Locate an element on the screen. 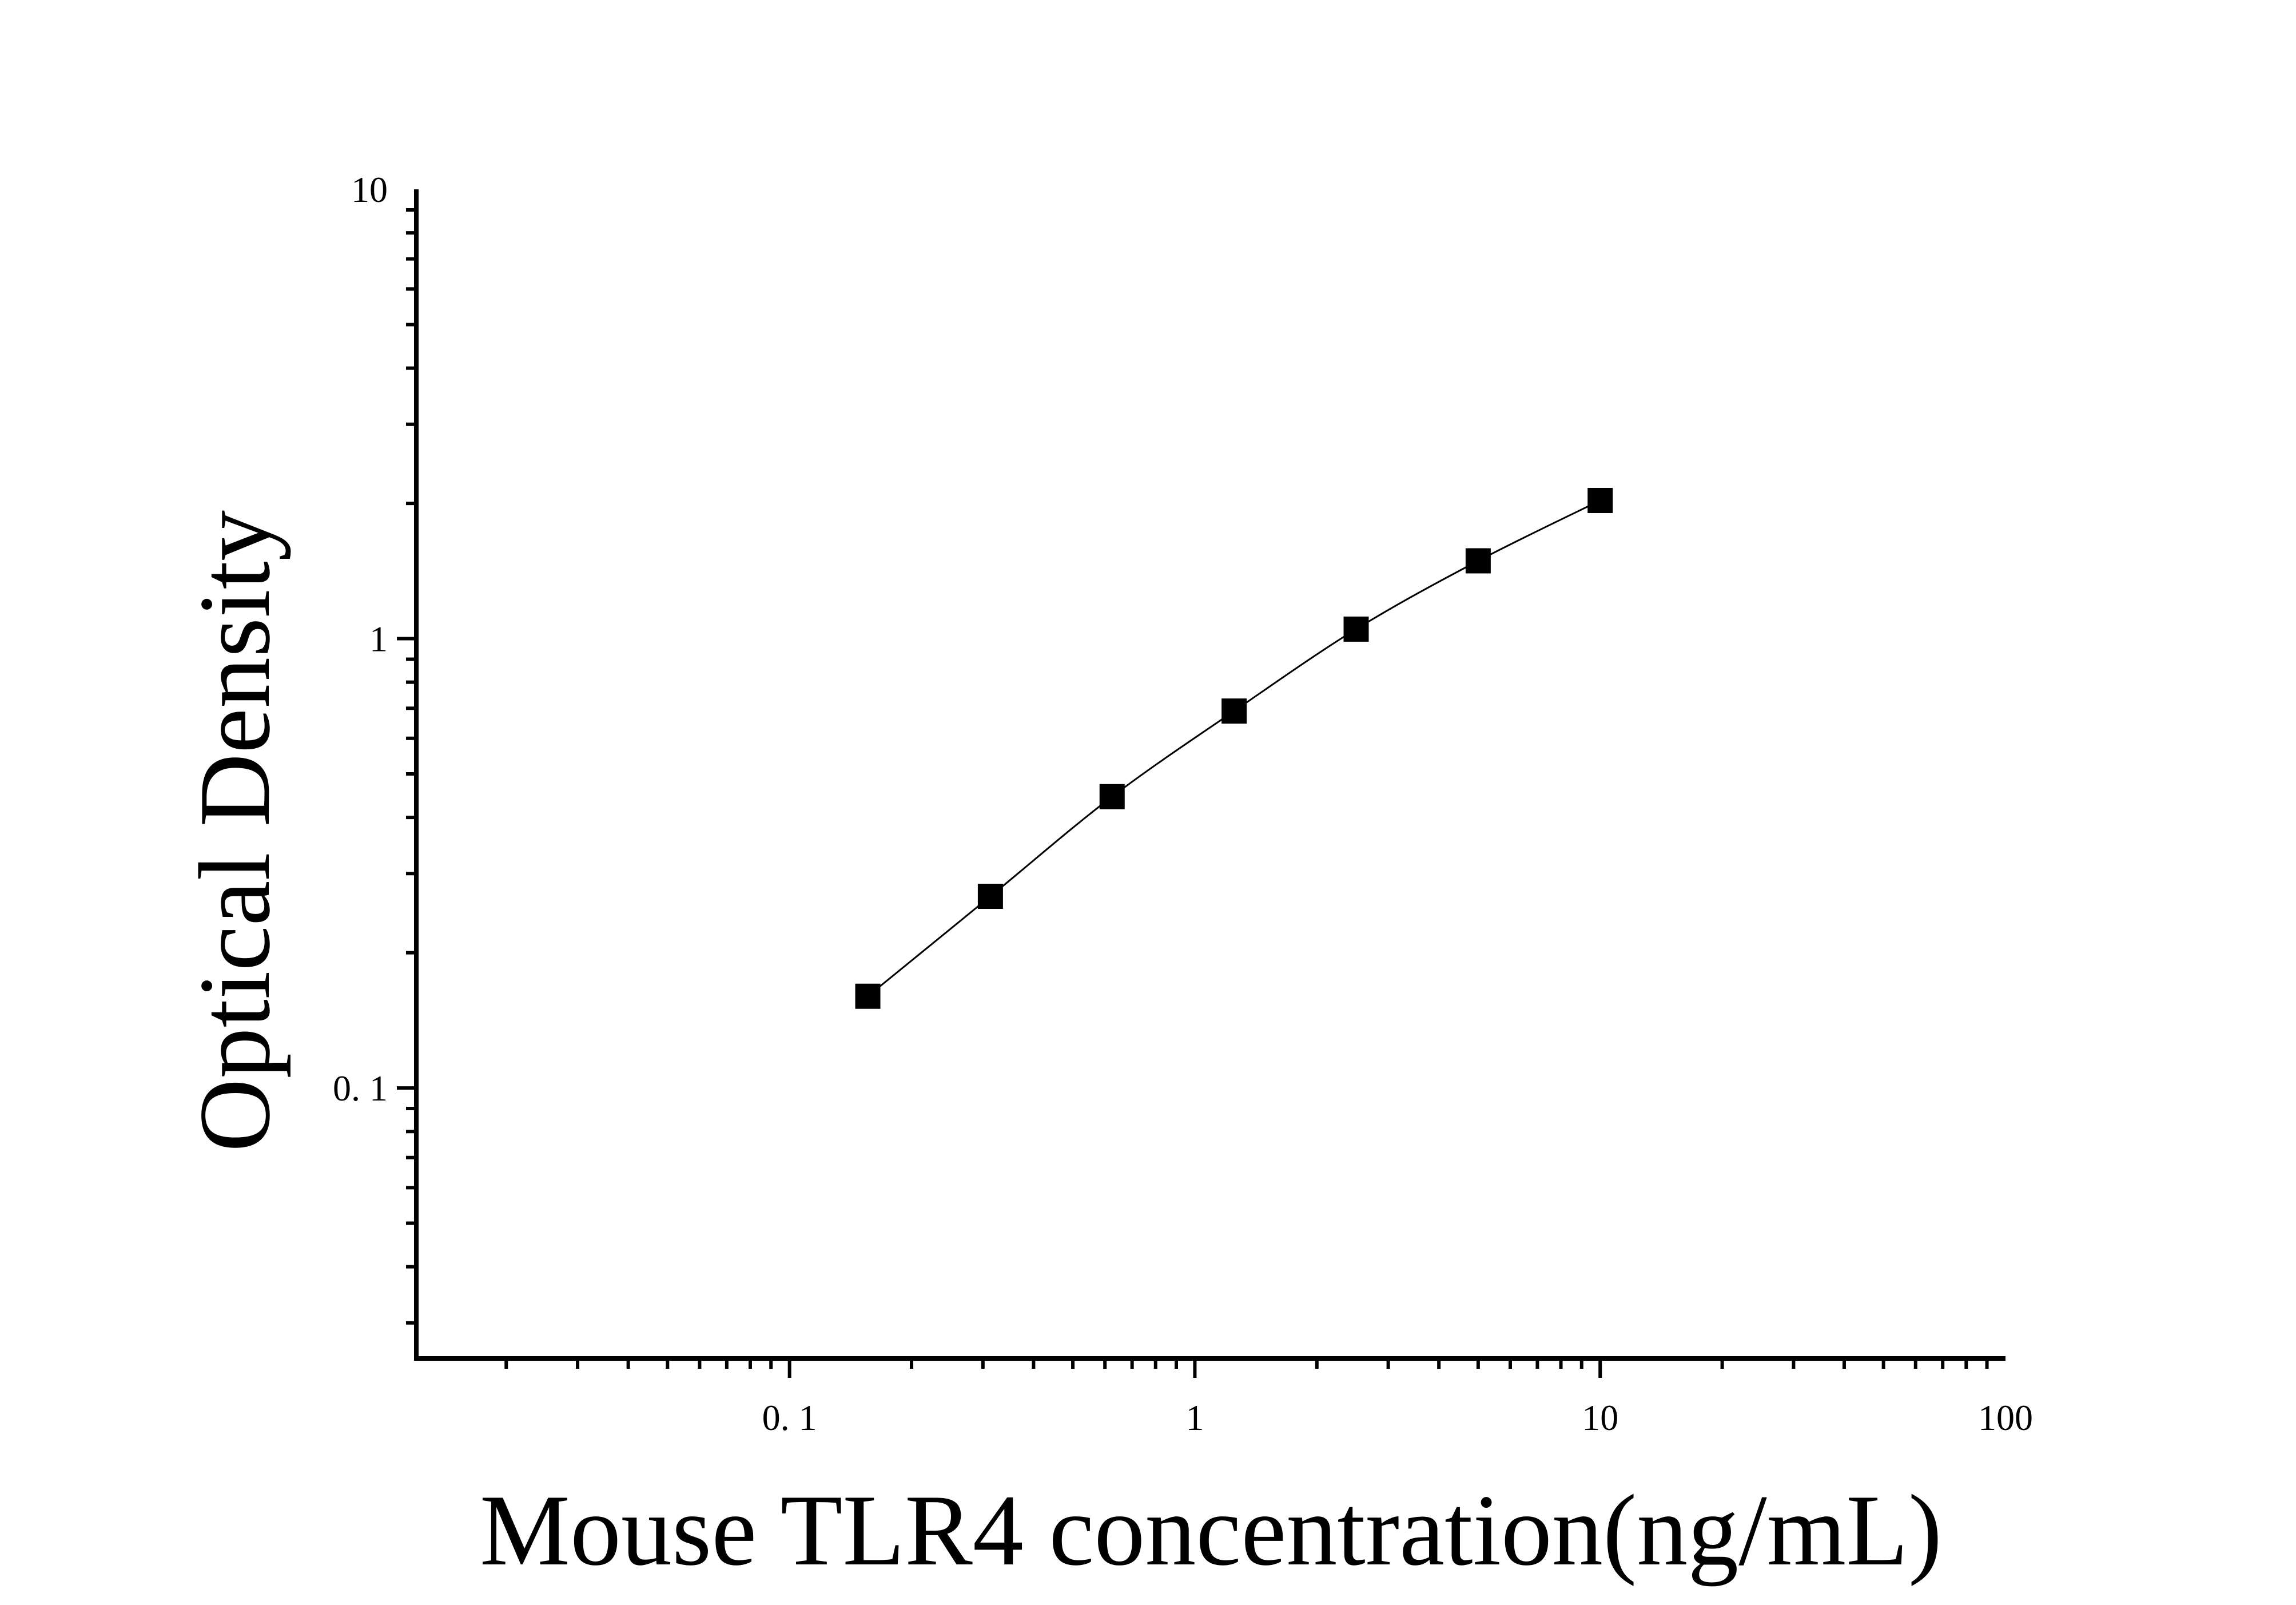 The height and width of the screenshot is (1605, 2296). y-tick-label: 10 is located at coordinates (369, 189).